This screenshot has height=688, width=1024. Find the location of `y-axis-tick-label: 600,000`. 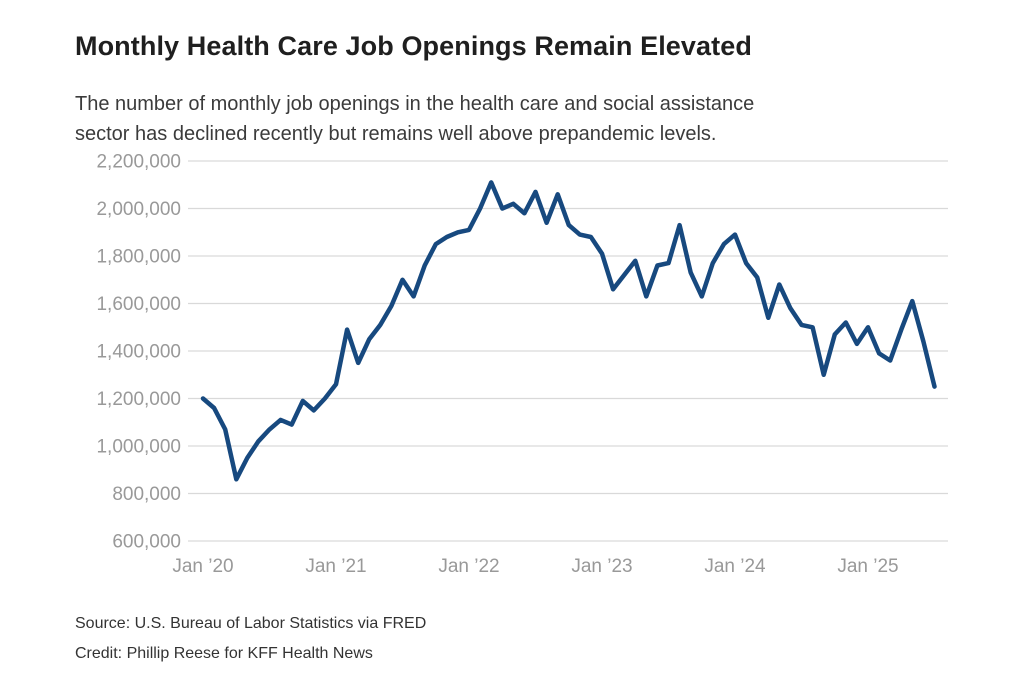

y-axis-tick-label: 600,000 is located at coordinates (146, 542).